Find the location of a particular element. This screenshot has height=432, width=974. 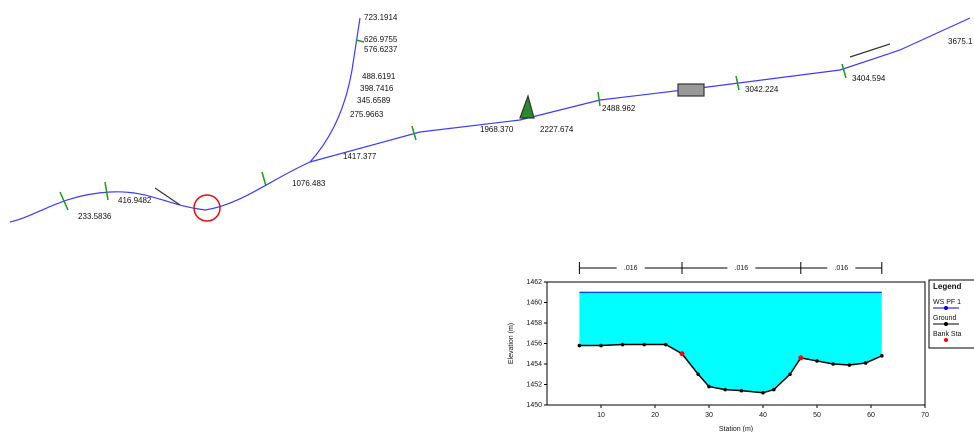

xs-label: 398.7416 is located at coordinates (377, 88).